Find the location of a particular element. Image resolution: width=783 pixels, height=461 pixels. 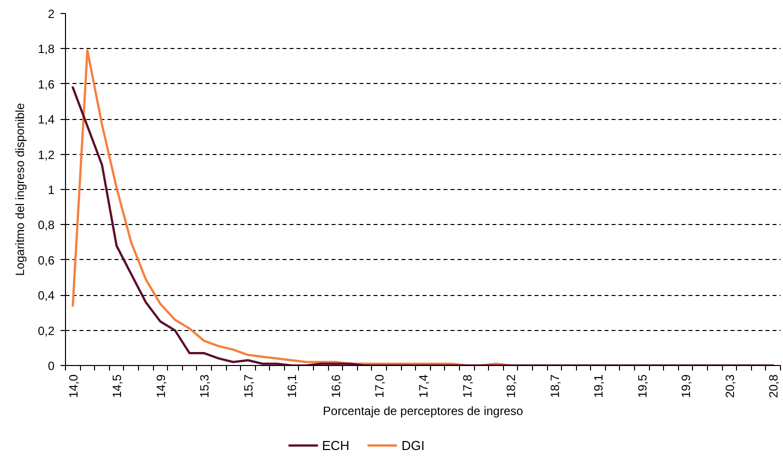

x-tick-label: 14,0 is located at coordinates (73, 386).